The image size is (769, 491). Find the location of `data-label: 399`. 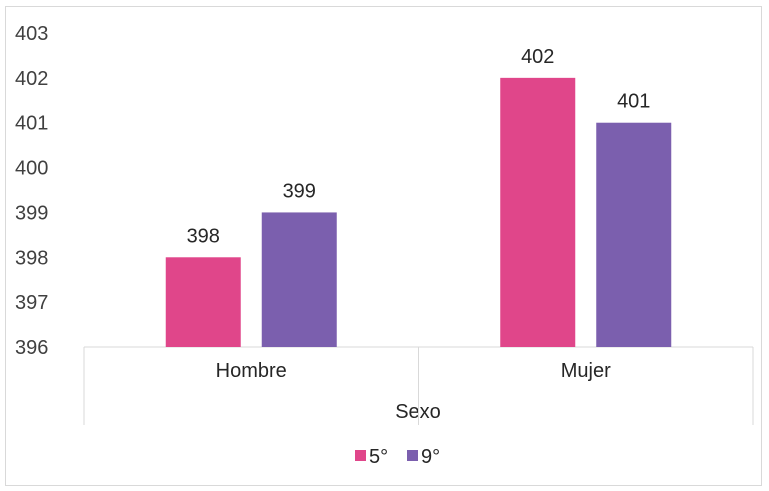

data-label: 399 is located at coordinates (299, 191).